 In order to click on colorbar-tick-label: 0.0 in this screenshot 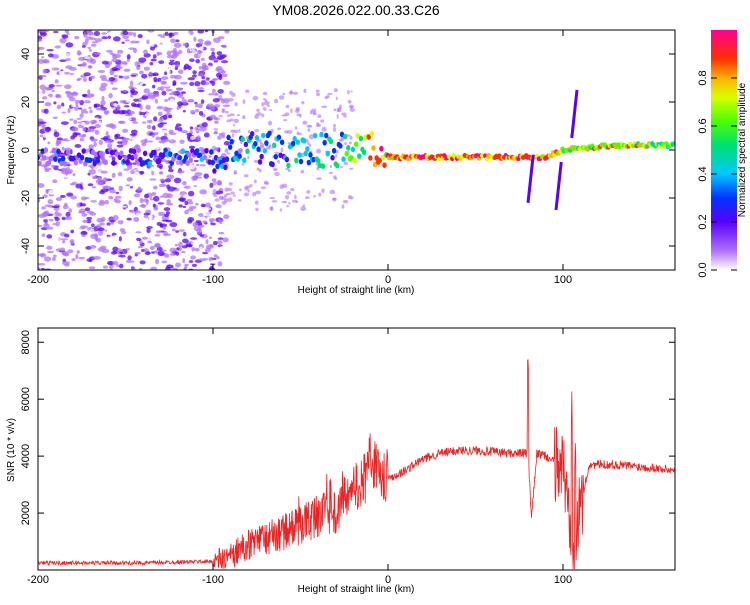, I will do `click(703, 269)`.